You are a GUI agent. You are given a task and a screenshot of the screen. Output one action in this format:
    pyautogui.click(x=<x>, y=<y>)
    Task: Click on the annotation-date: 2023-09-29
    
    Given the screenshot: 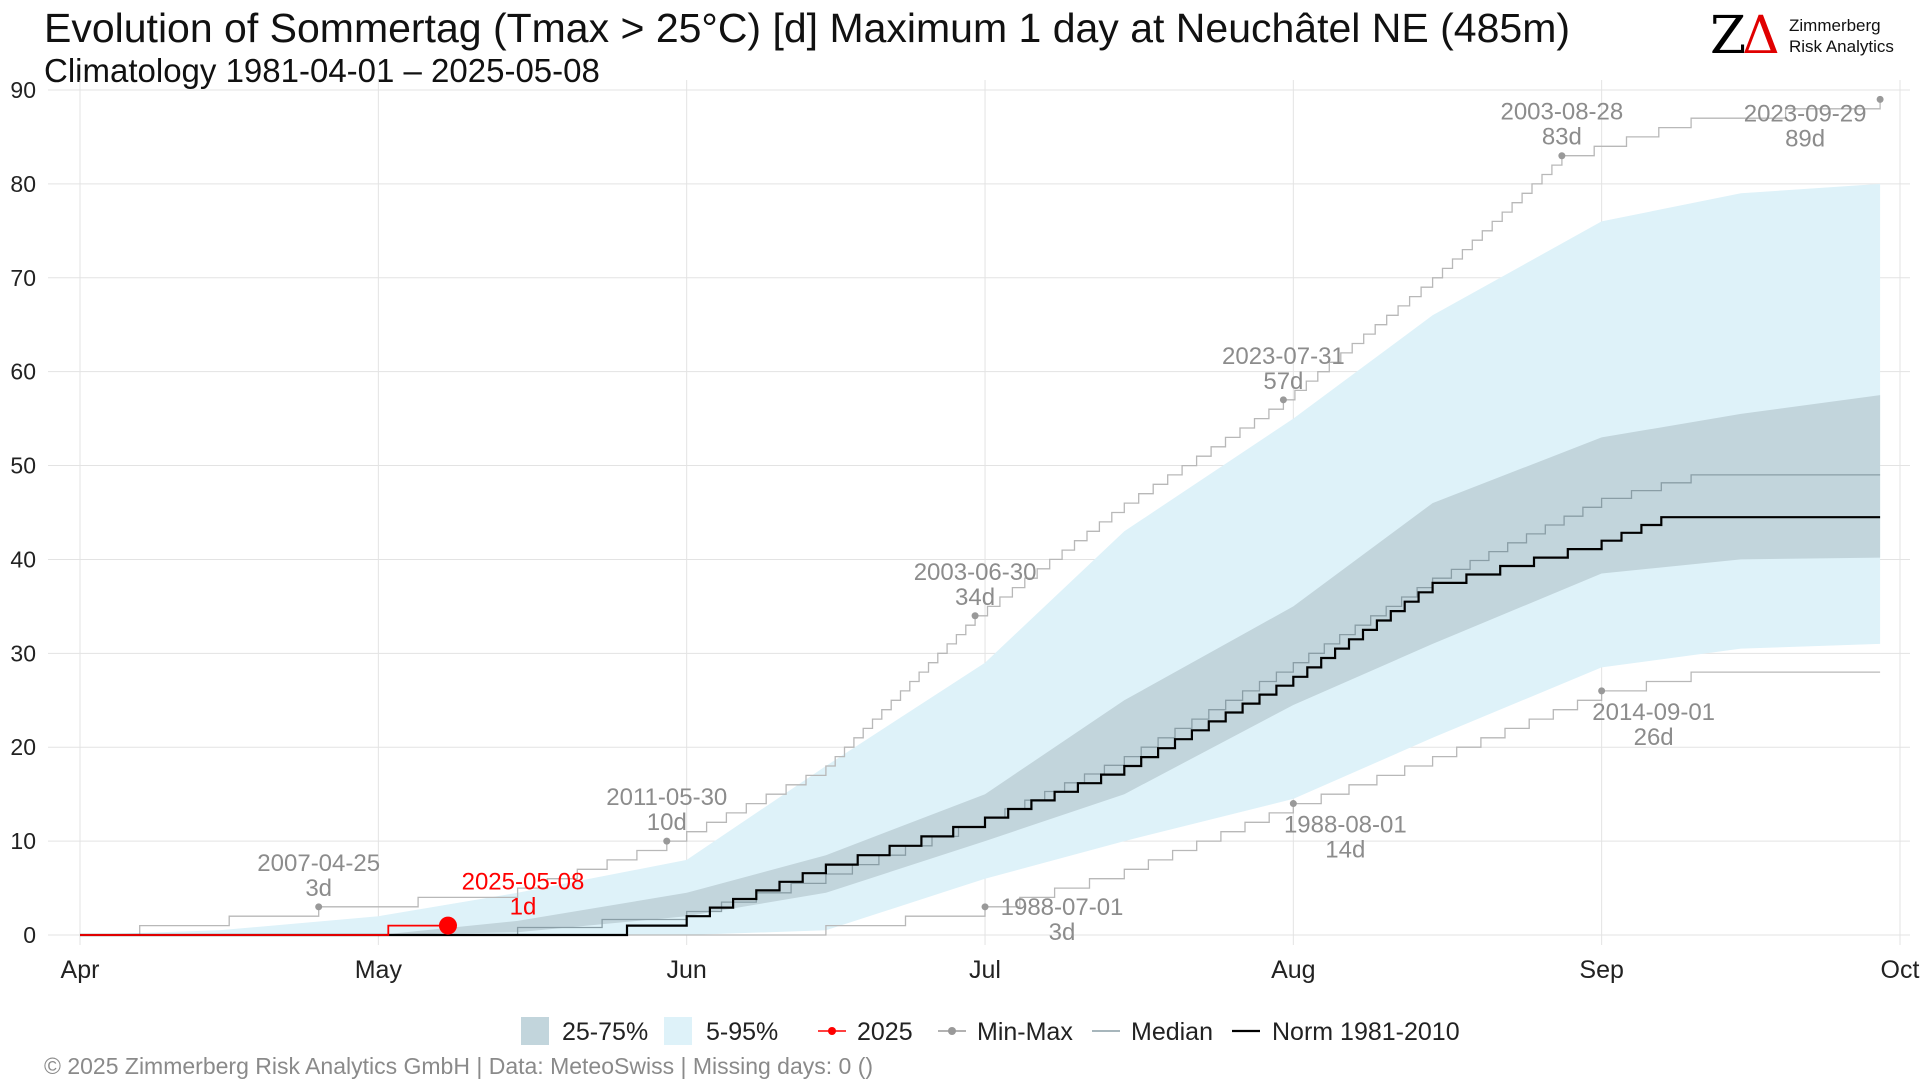 What is the action you would take?
    pyautogui.click(x=1805, y=113)
    